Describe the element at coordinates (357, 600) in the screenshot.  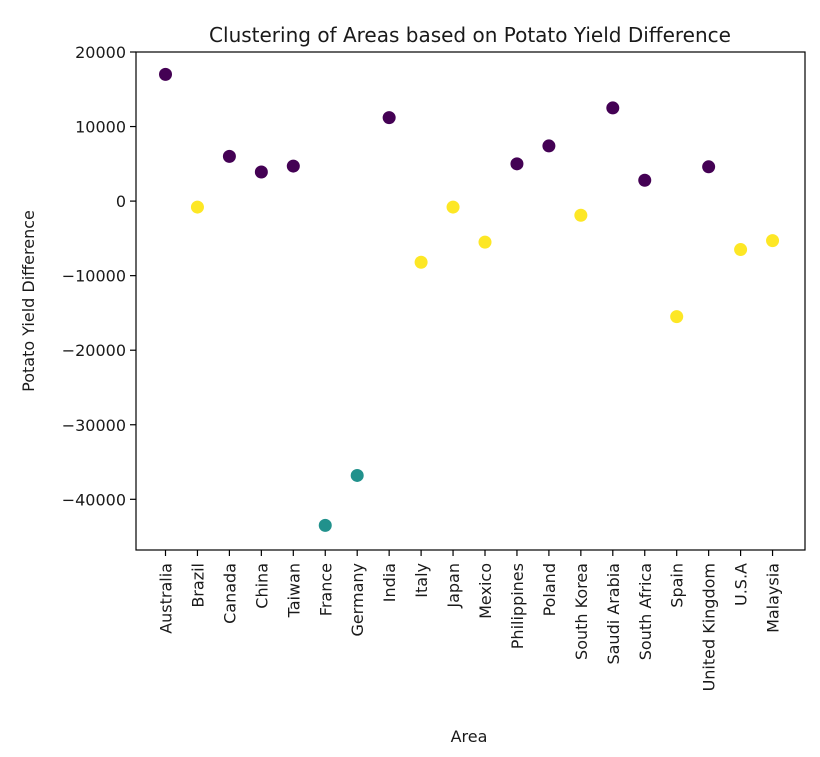
I see `x-tick-label: Germany` at that location.